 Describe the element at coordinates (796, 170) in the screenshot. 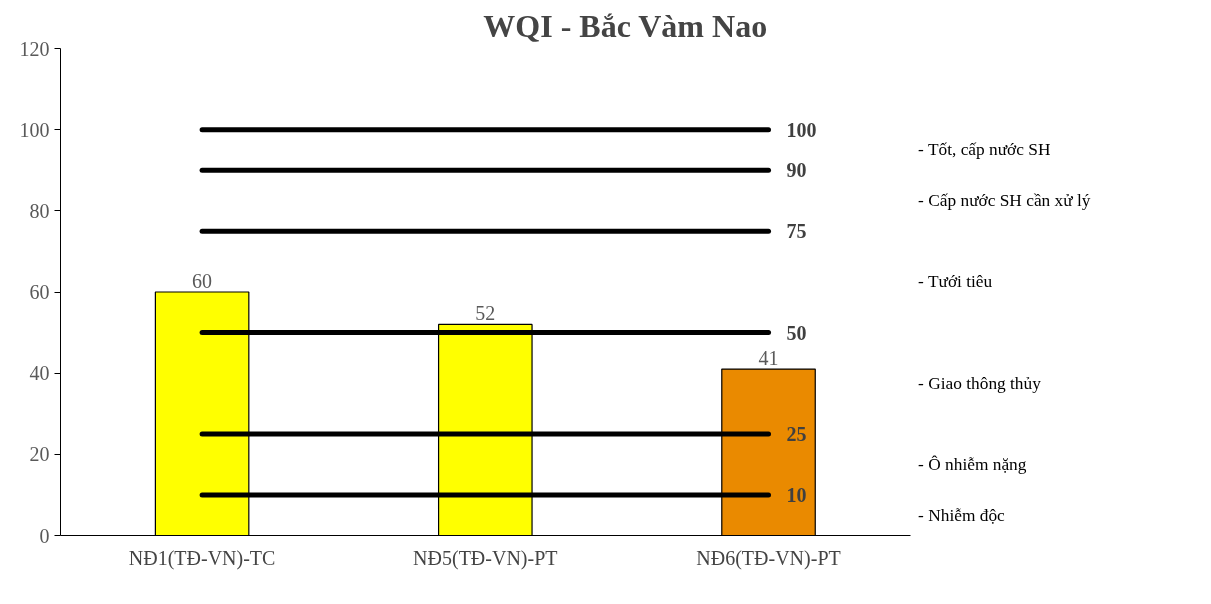

I see `ref-line-label: 90` at that location.